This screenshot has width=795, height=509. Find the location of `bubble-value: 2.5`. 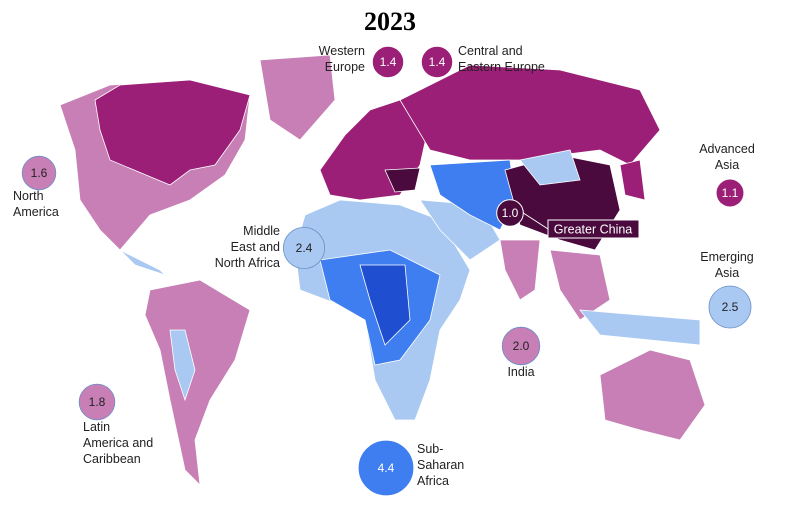

bubble-value: 2.5 is located at coordinates (730, 307).